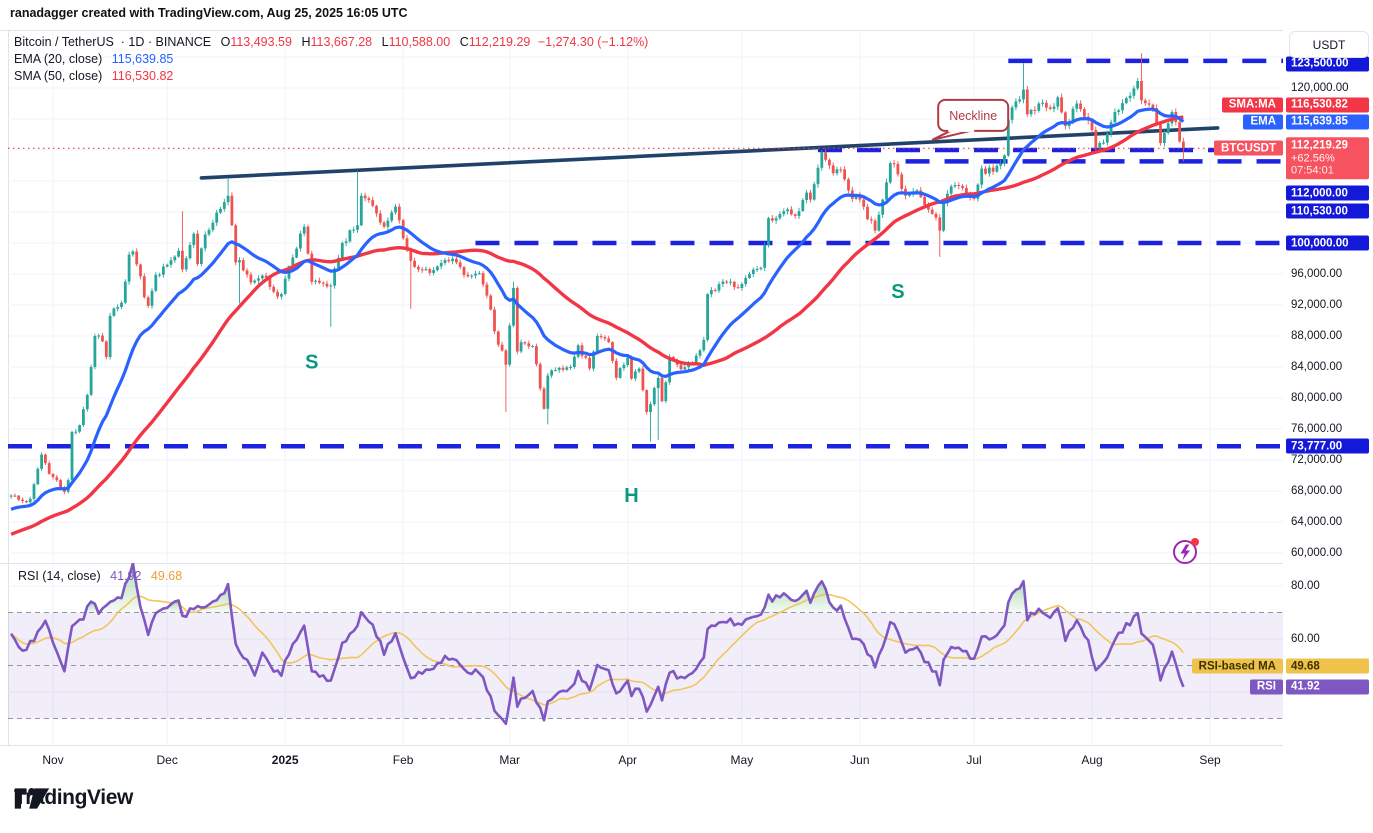  What do you see at coordinates (1327, 64) in the screenshot?
I see `level-price-label: 123,500.00` at bounding box center [1327, 64].